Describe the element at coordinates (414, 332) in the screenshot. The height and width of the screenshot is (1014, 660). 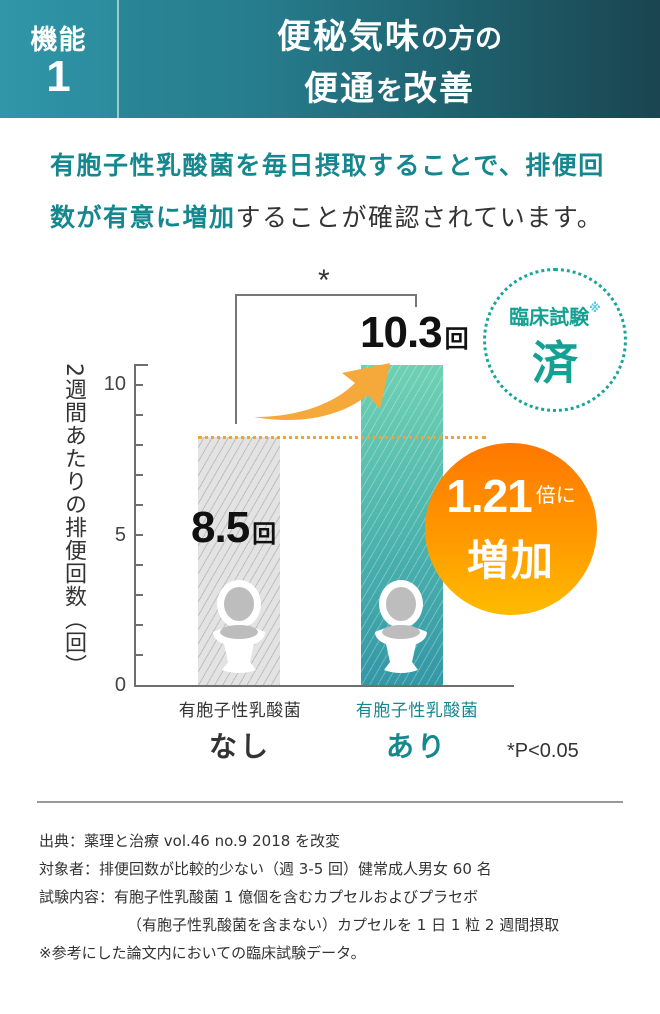
I see `value-label-with: 10.3 回` at that location.